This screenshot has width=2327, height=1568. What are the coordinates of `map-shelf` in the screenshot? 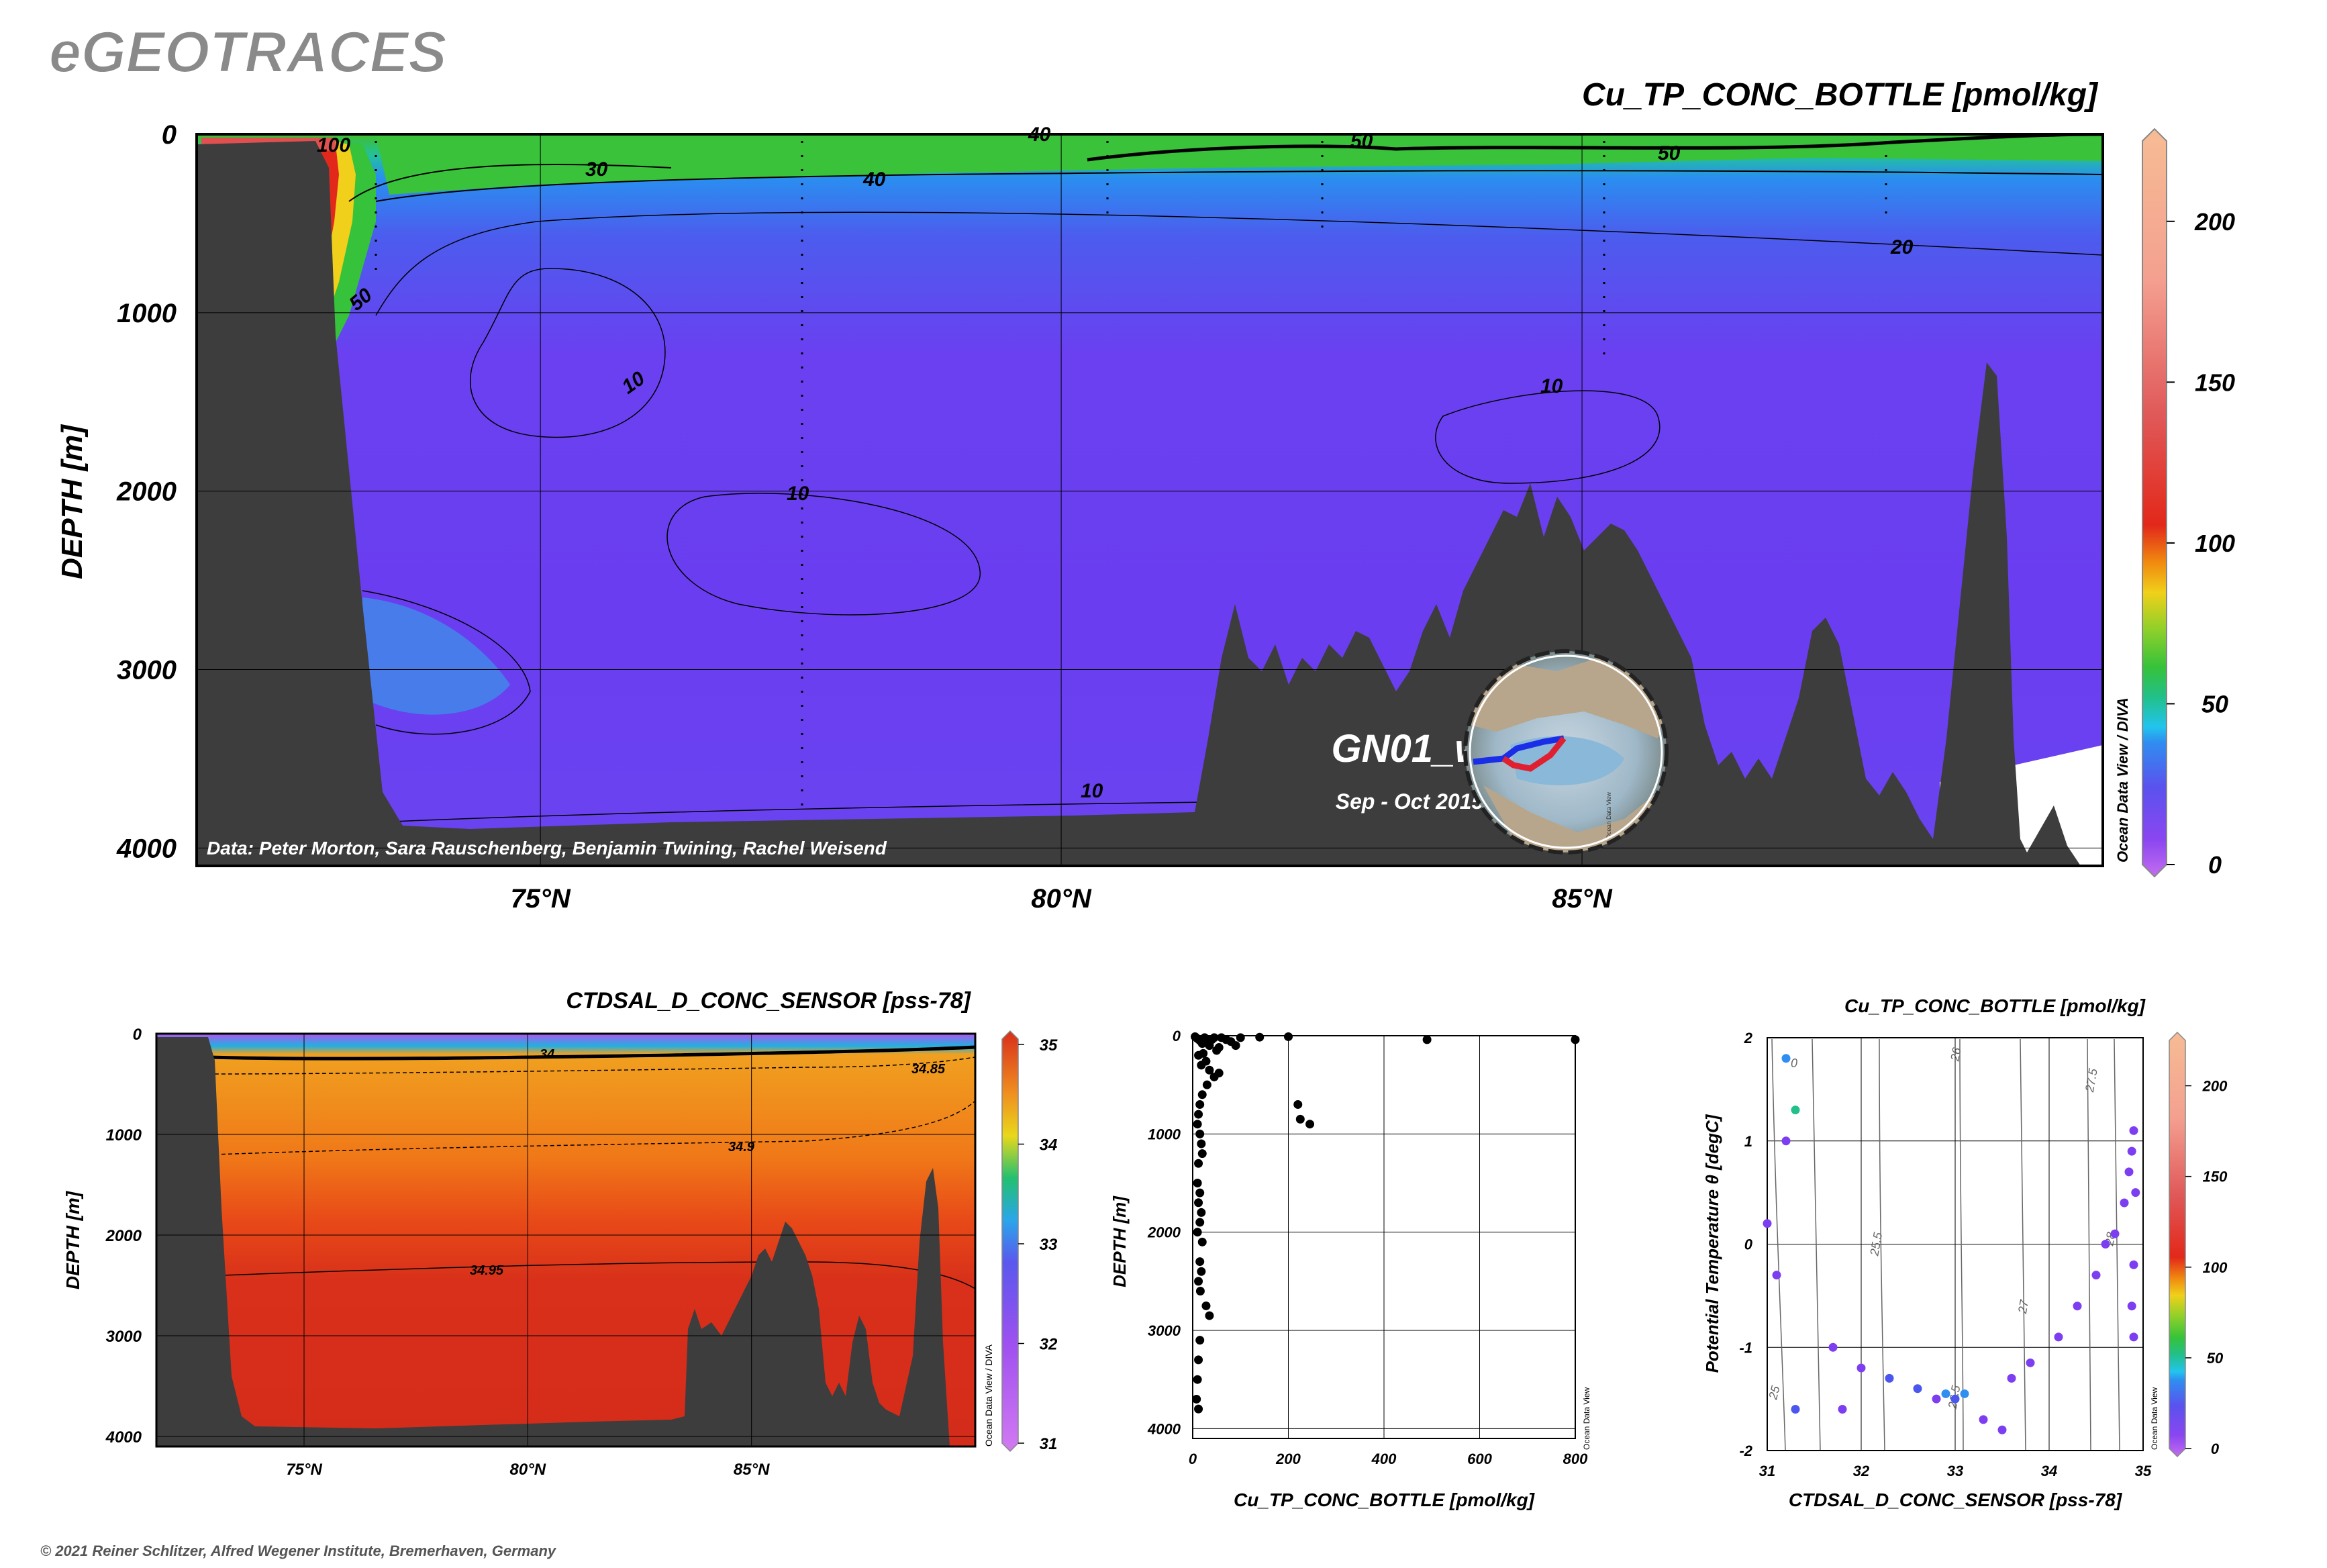 It's located at (1567, 761).